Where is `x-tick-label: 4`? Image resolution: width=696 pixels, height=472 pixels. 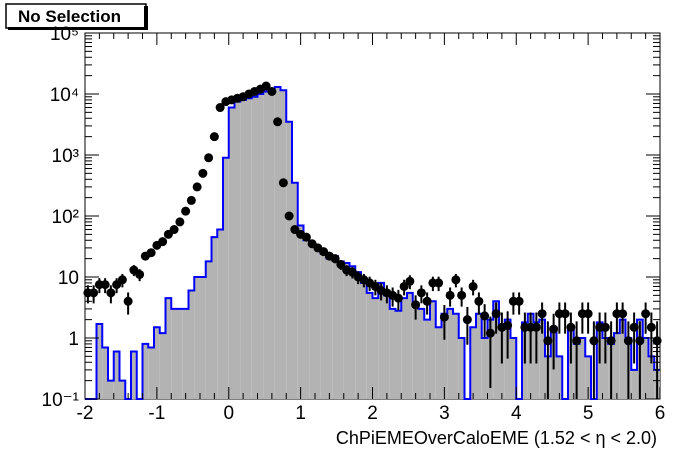
x-tick-label: 4 is located at coordinates (516, 413).